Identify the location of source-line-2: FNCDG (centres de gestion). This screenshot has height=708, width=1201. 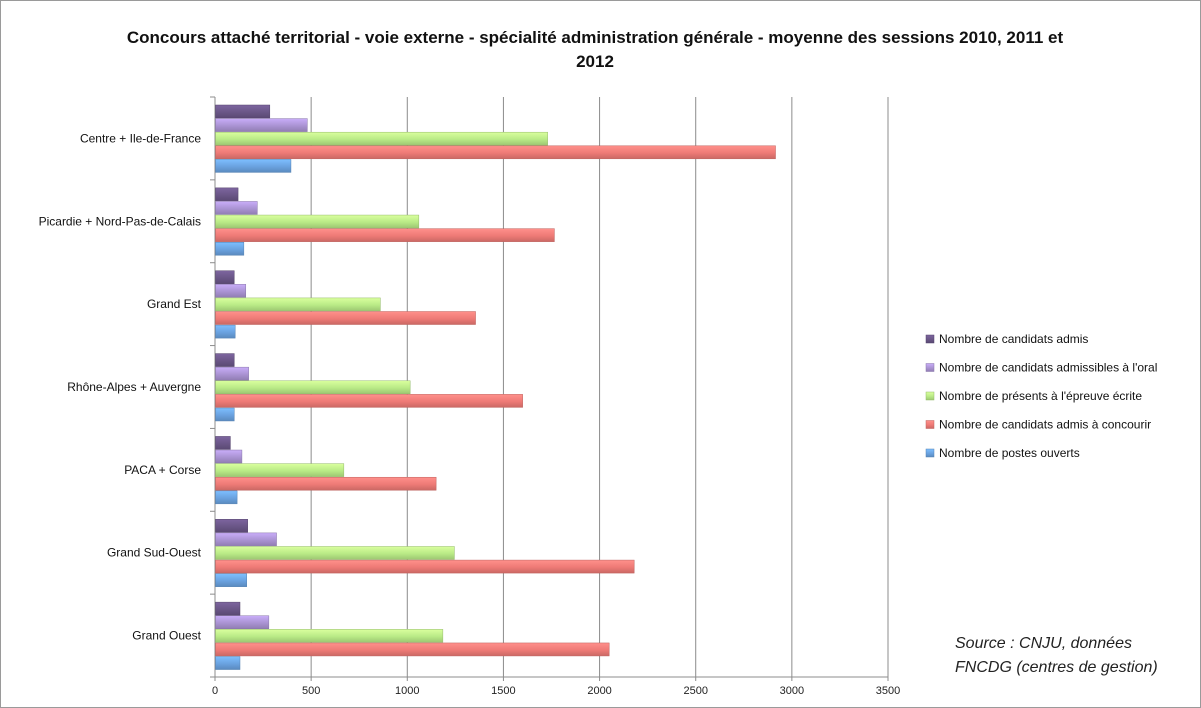
(1056, 667).